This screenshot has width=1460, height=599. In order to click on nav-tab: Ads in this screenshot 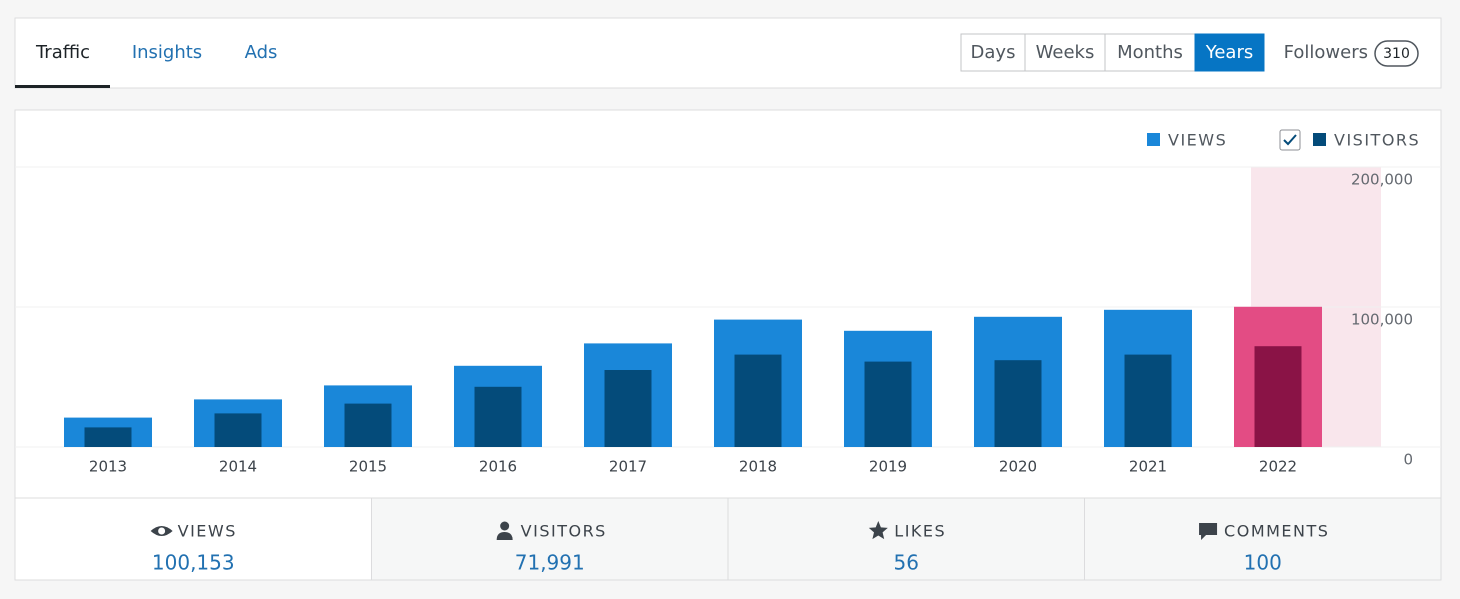, I will do `click(261, 52)`.